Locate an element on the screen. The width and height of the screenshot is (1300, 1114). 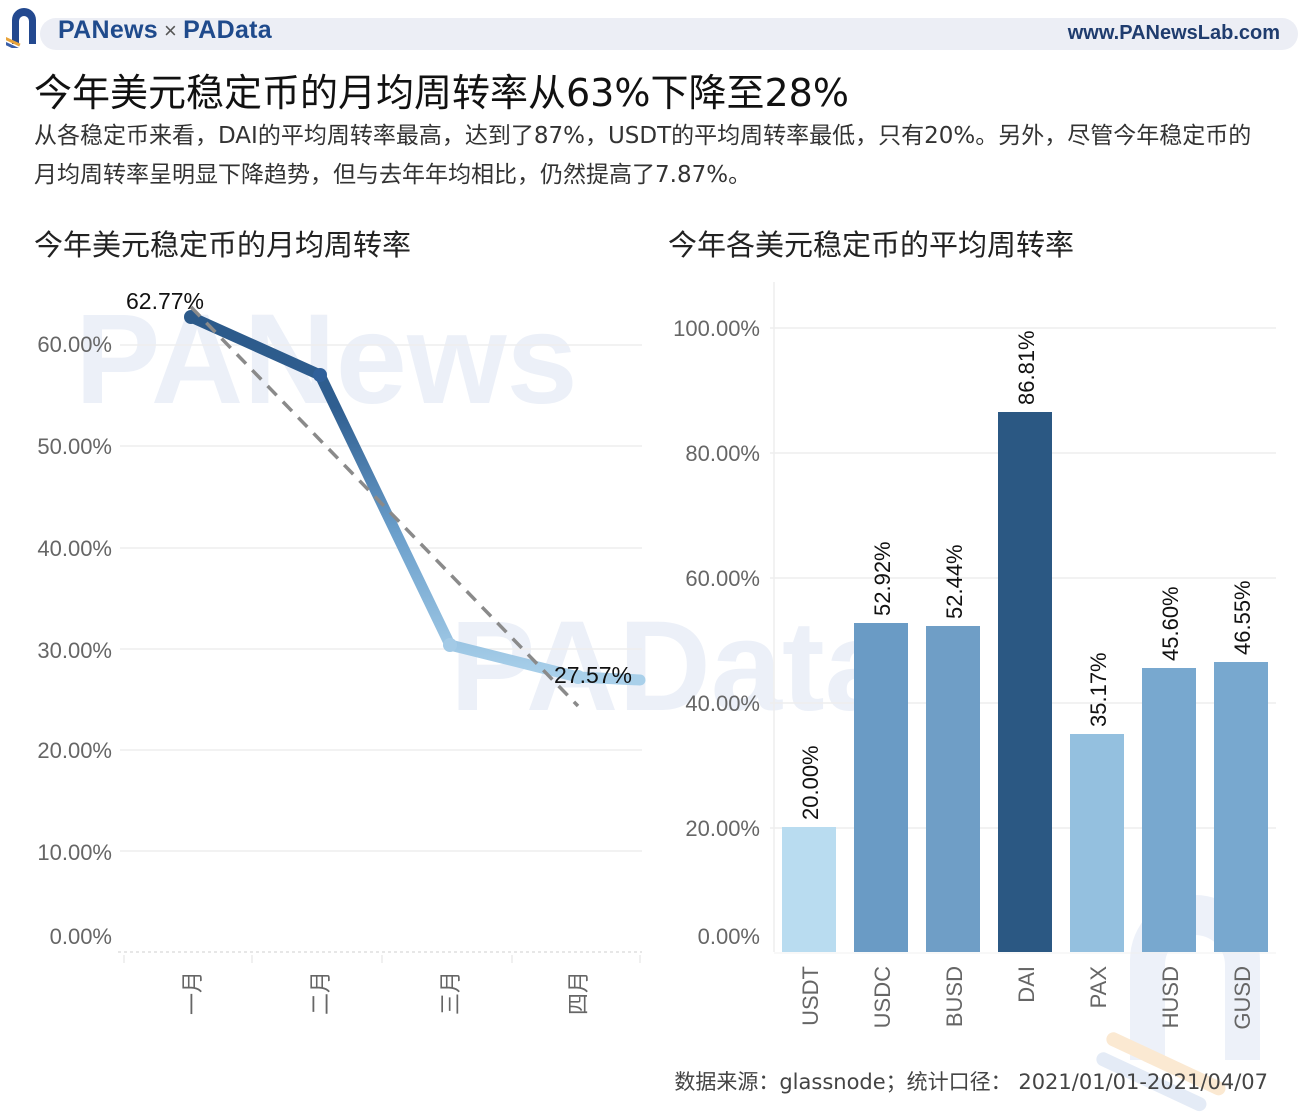
y-tick: 100.00% is located at coordinates (716, 328).